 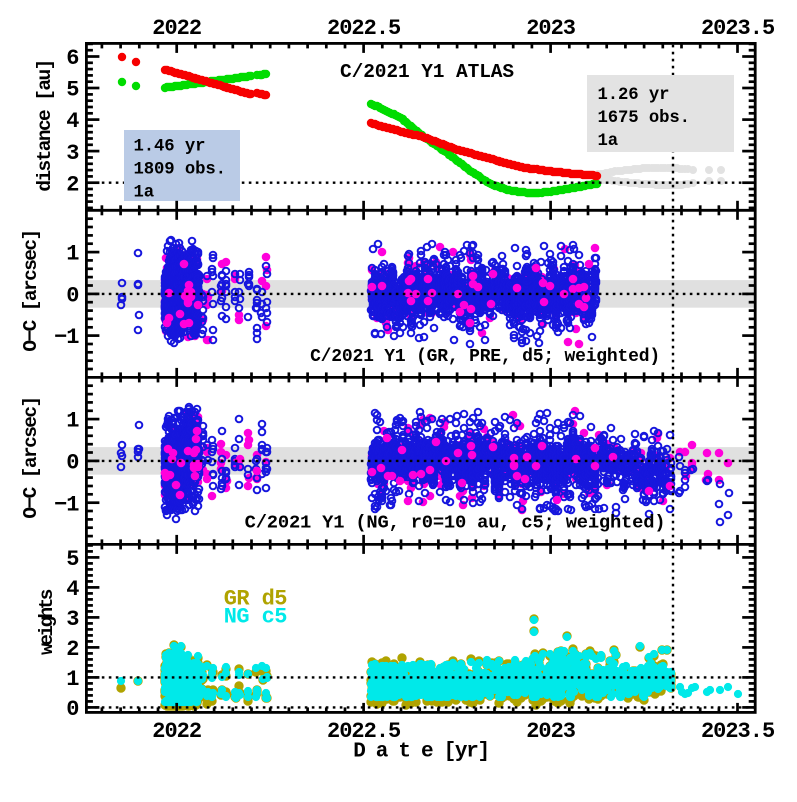 What do you see at coordinates (255, 599) in the screenshot?
I see `svg-text: GR d5` at bounding box center [255, 599].